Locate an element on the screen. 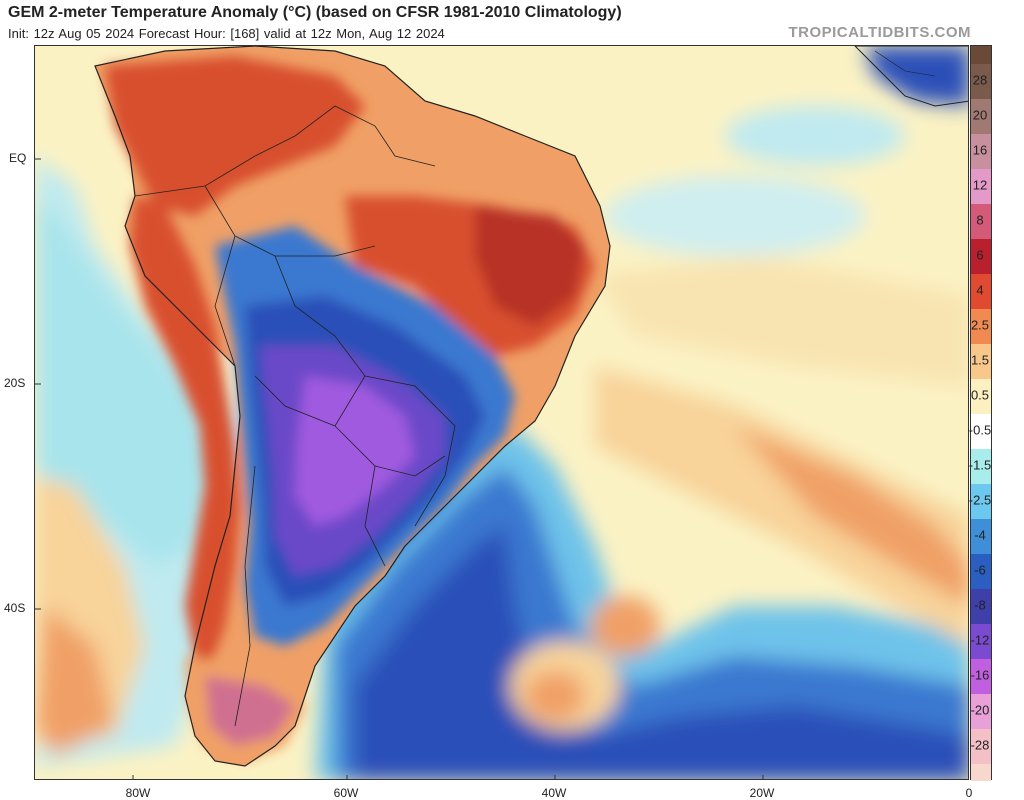 Image resolution: width=1024 pixels, height=800 pixels. africa-coastline is located at coordinates (911, 76).